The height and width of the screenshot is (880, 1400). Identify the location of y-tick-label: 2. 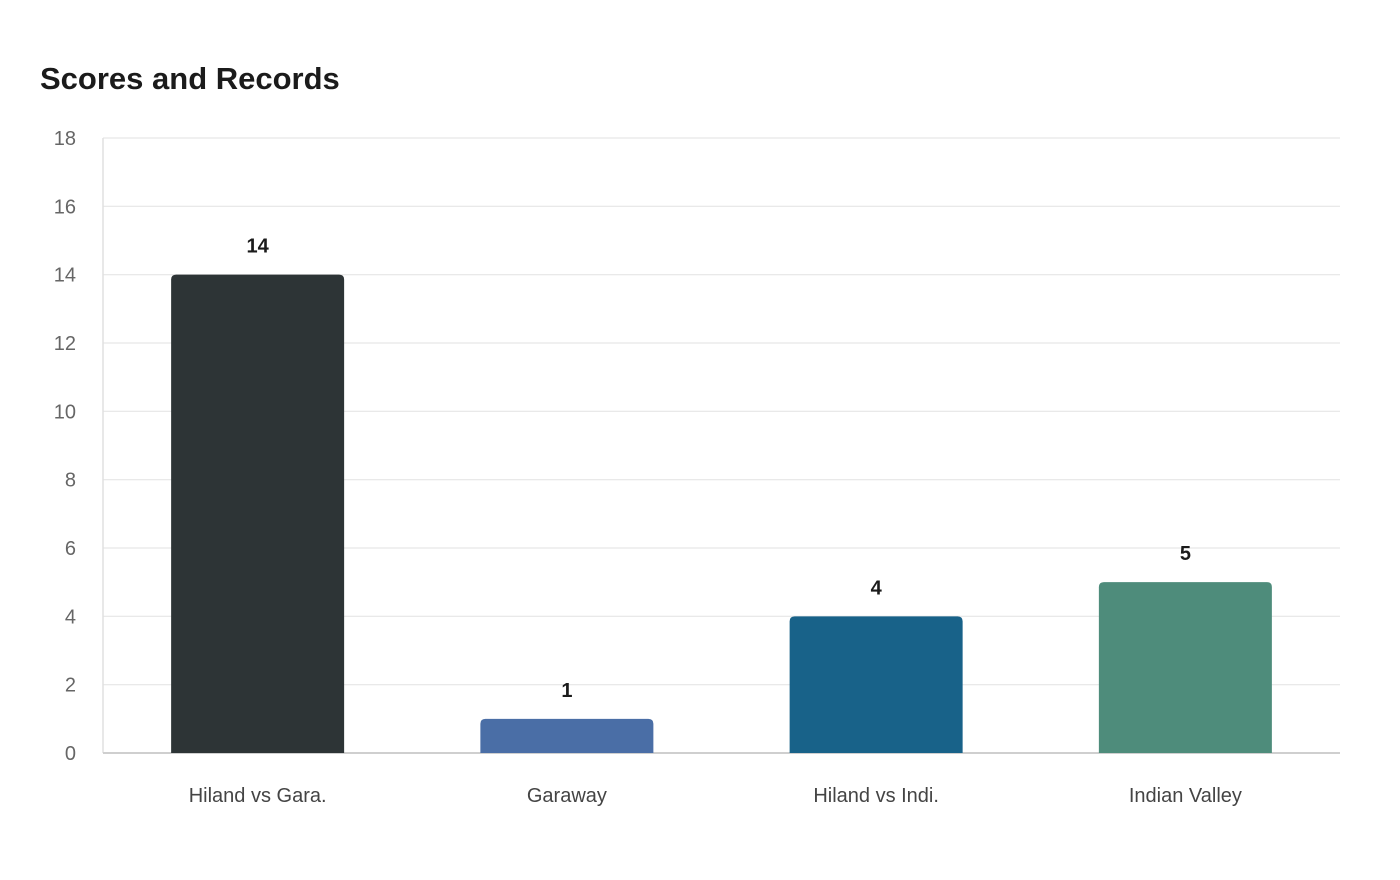
(70, 686).